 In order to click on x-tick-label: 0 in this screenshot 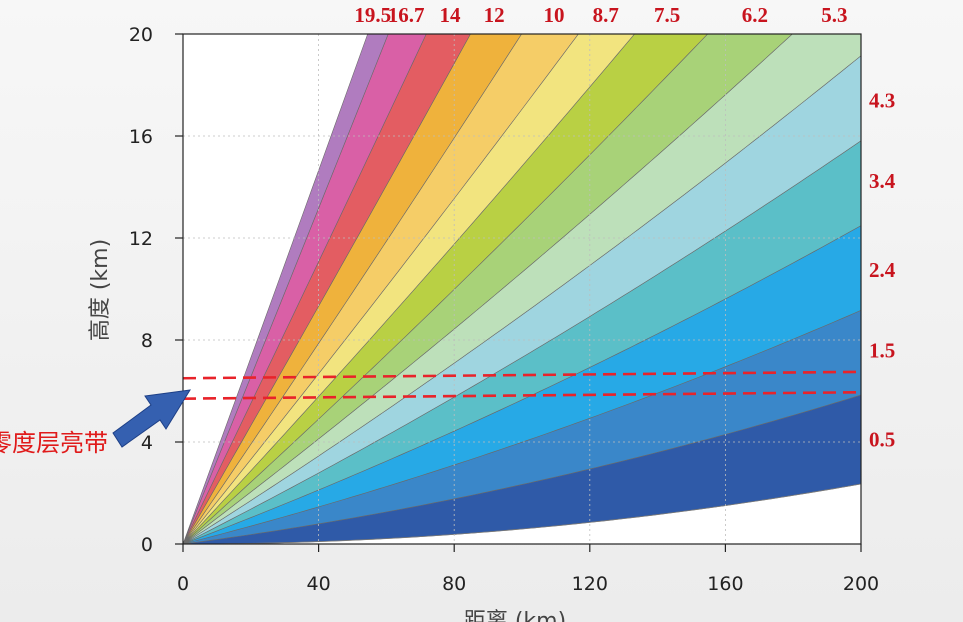, I will do `click(183, 584)`.